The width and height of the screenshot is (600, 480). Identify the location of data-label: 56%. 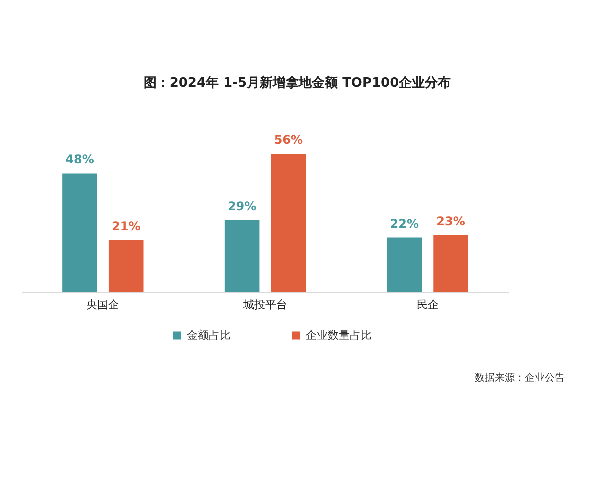
(289, 140).